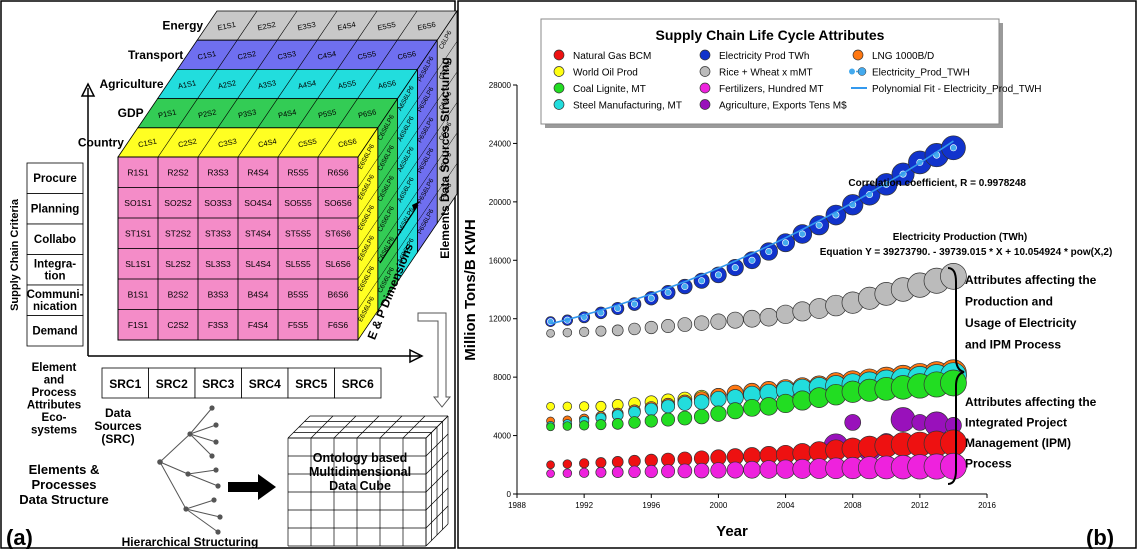  Describe the element at coordinates (500, 85) in the screenshot. I see `y-tick-label: 28000` at that location.